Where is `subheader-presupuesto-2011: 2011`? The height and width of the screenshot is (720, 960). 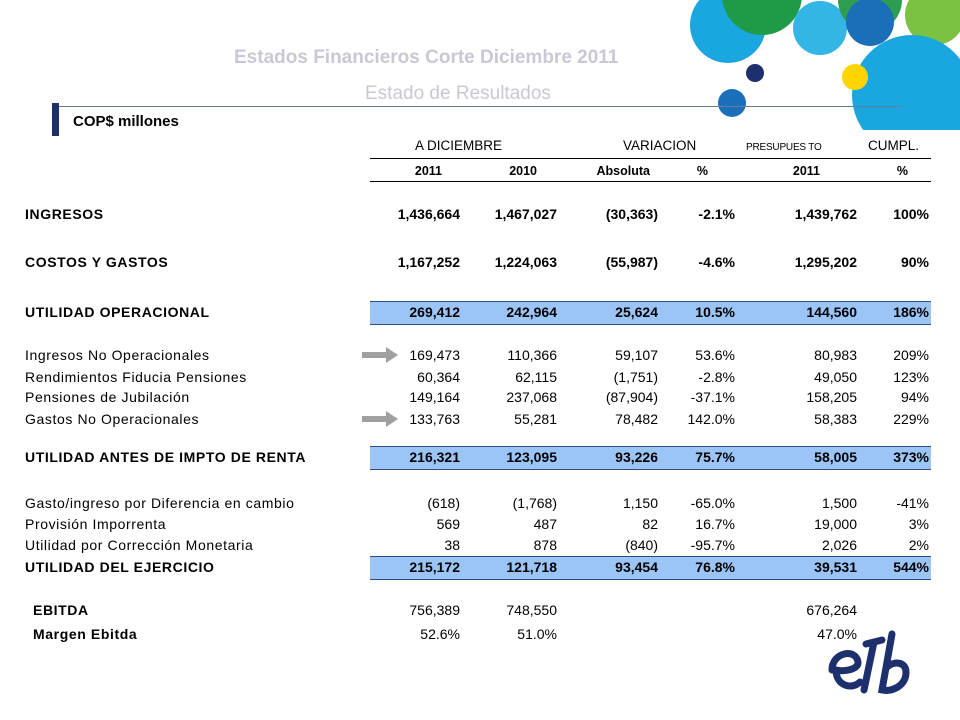
subheader-presupuesto-2011: 2011 is located at coordinates (806, 171).